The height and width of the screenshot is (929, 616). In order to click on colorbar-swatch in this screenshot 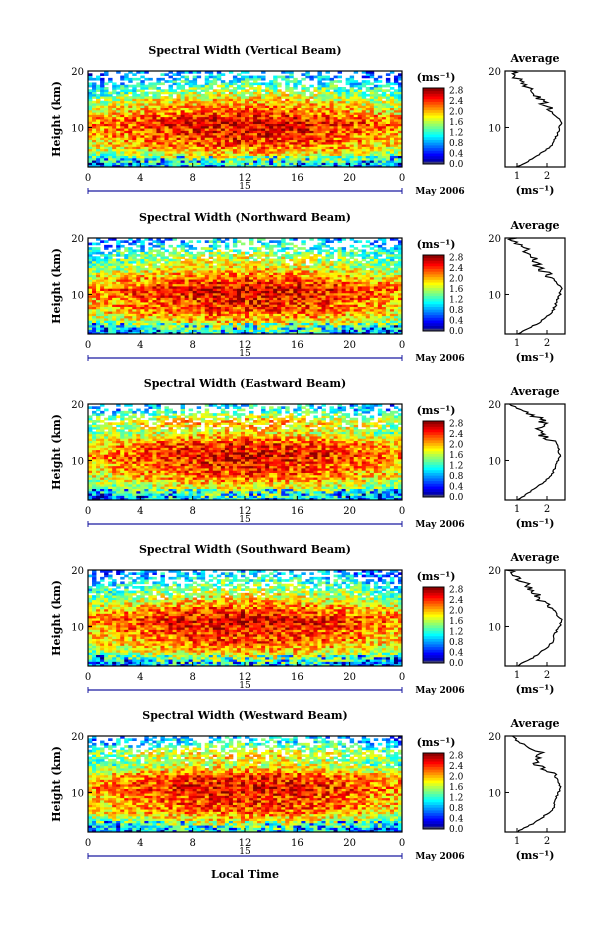, I will do `click(433, 149)`.